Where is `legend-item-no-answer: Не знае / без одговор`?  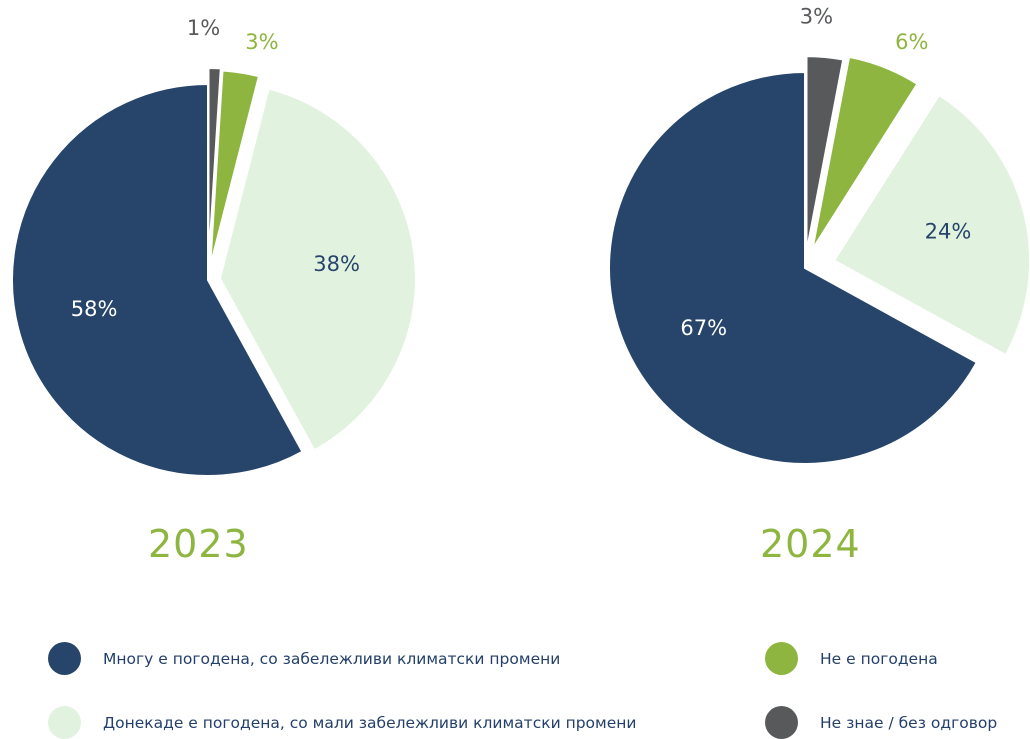 legend-item-no-answer: Не знае / без одговор is located at coordinates (881, 722).